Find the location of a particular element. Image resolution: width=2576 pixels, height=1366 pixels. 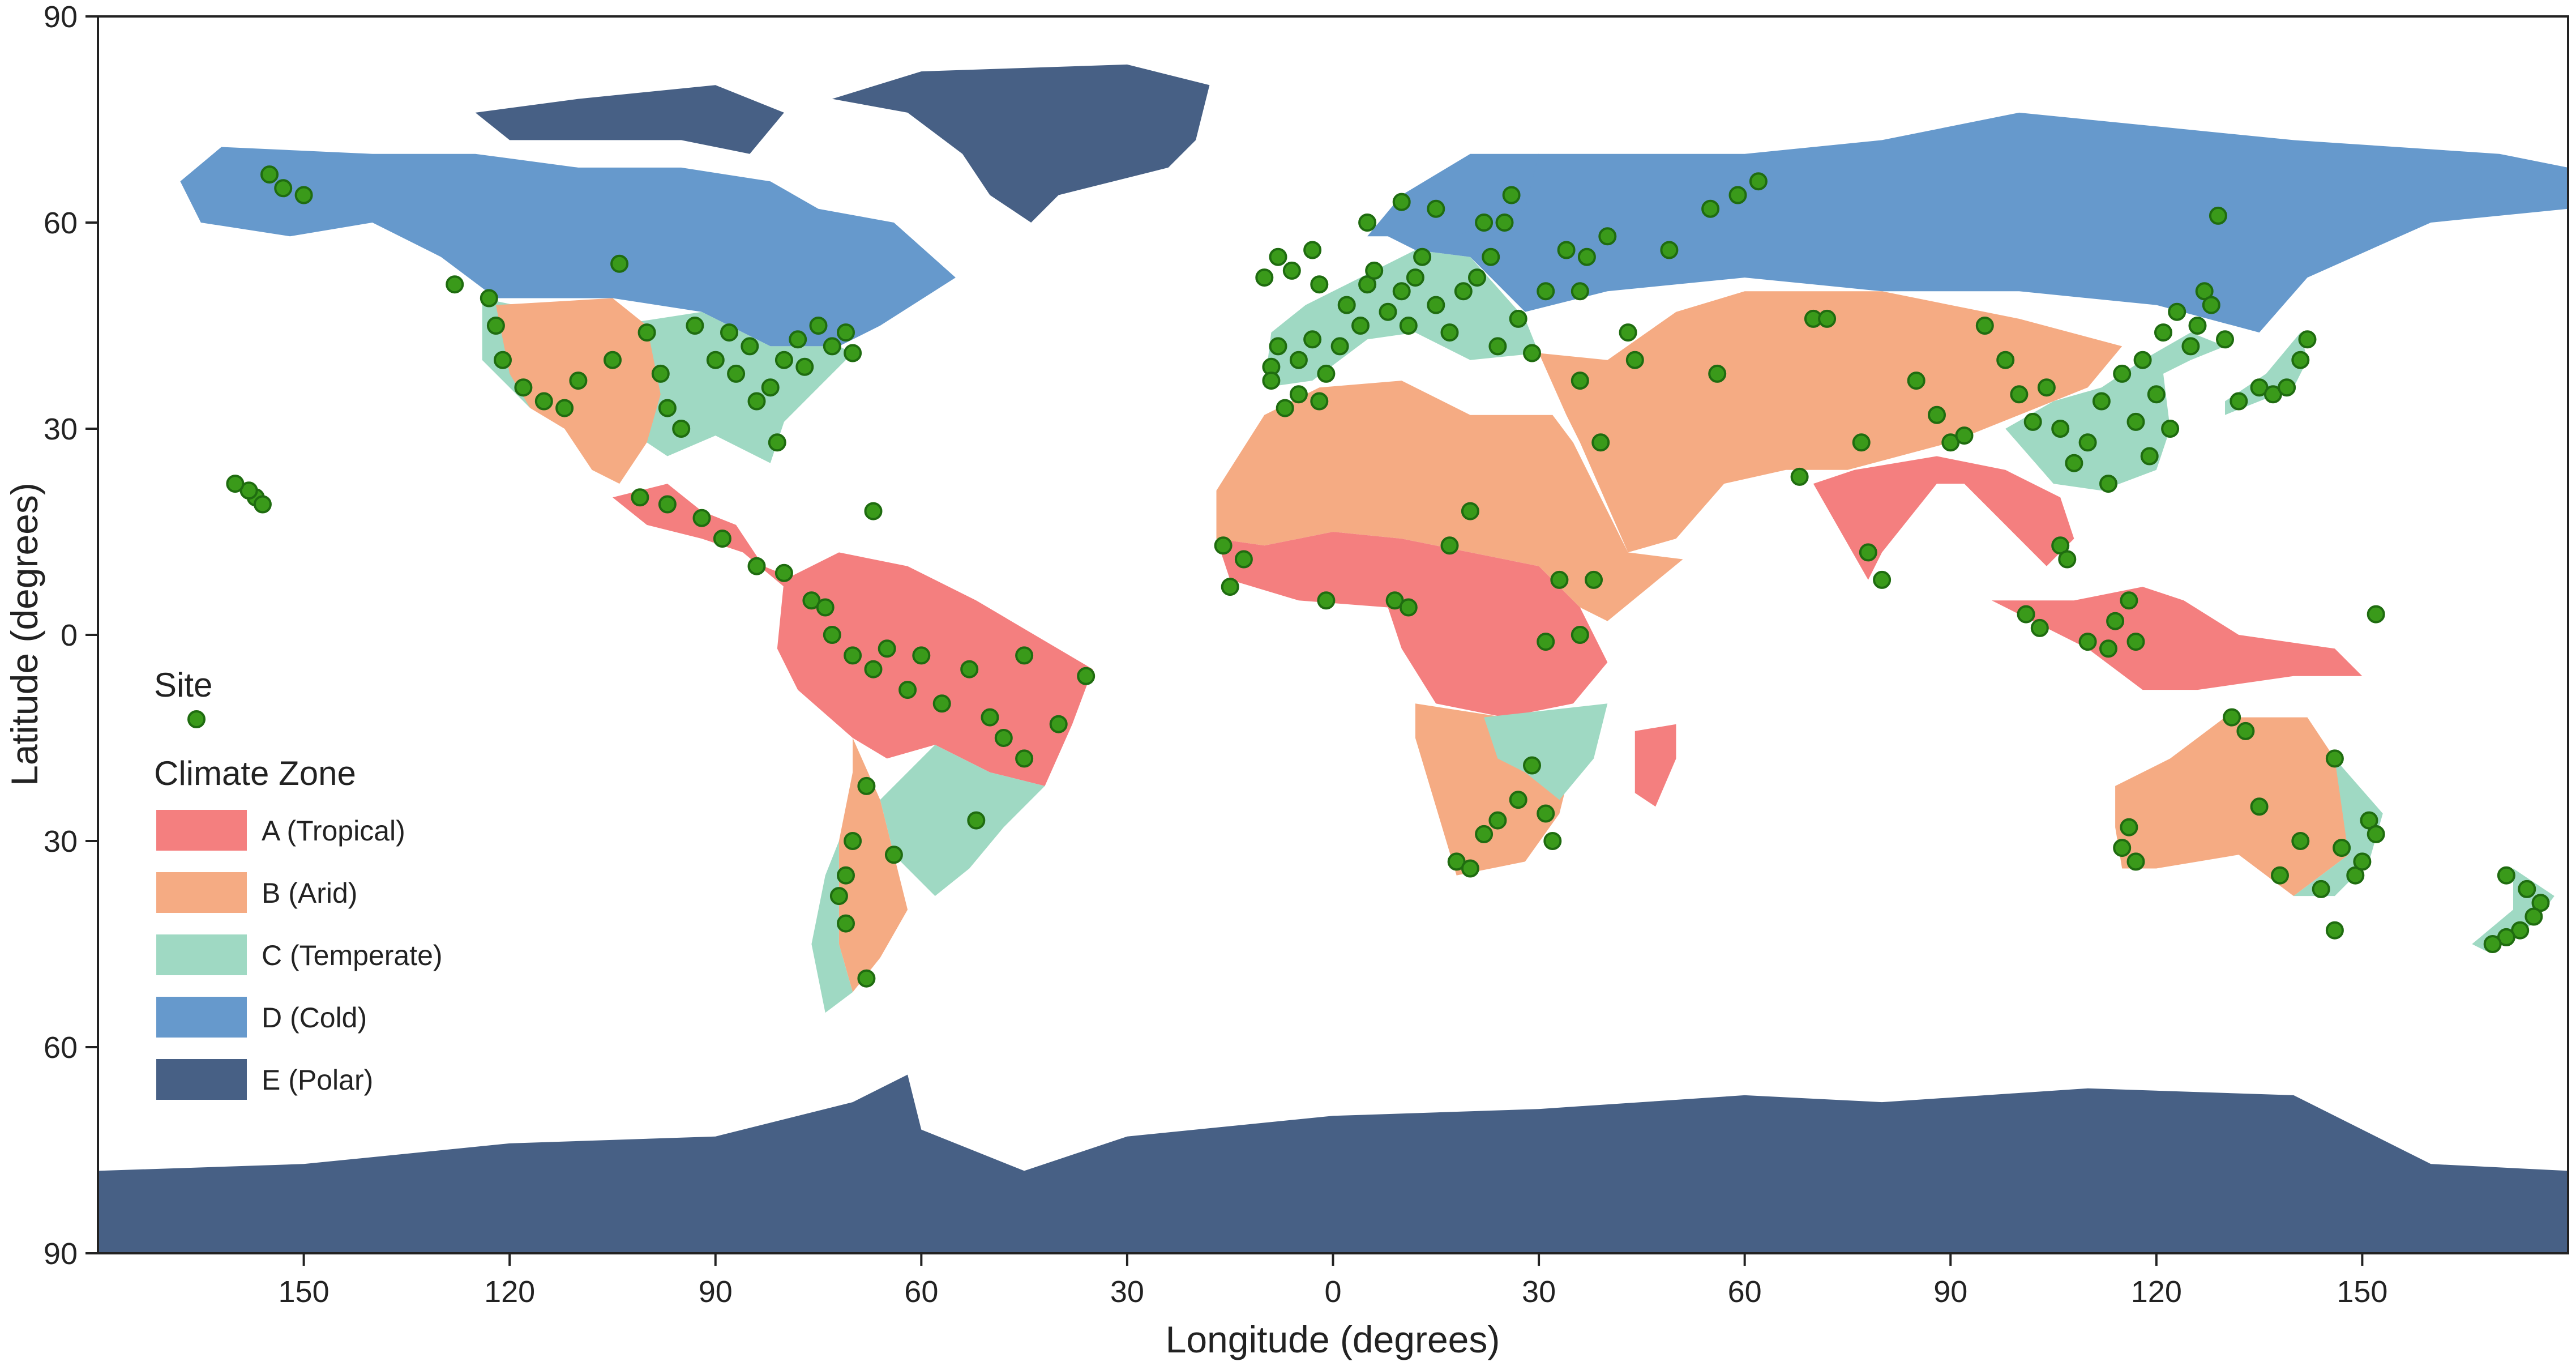

land-africa-tropical is located at coordinates (1412, 625).